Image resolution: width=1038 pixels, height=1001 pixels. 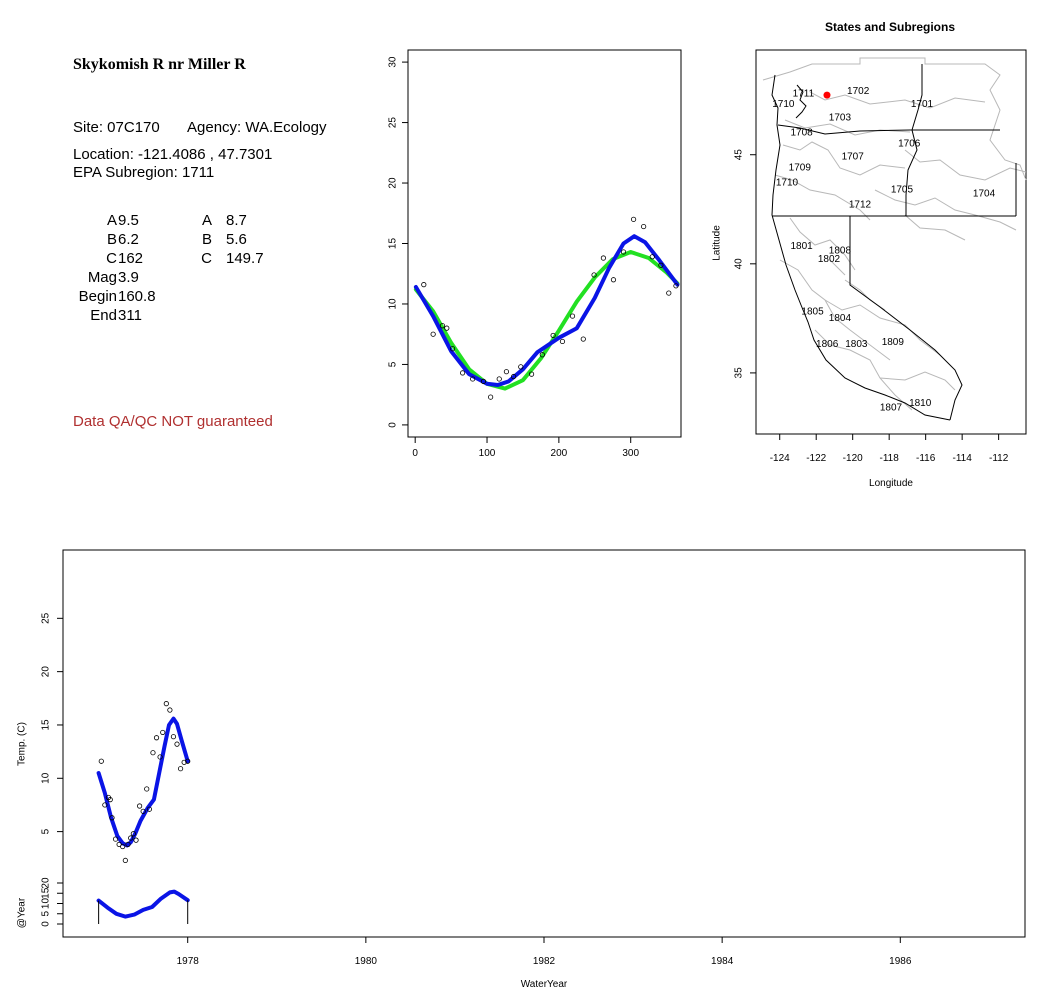 What do you see at coordinates (963, 458) in the screenshot?
I see `map-x-tick-label: -114` at bounding box center [963, 458].